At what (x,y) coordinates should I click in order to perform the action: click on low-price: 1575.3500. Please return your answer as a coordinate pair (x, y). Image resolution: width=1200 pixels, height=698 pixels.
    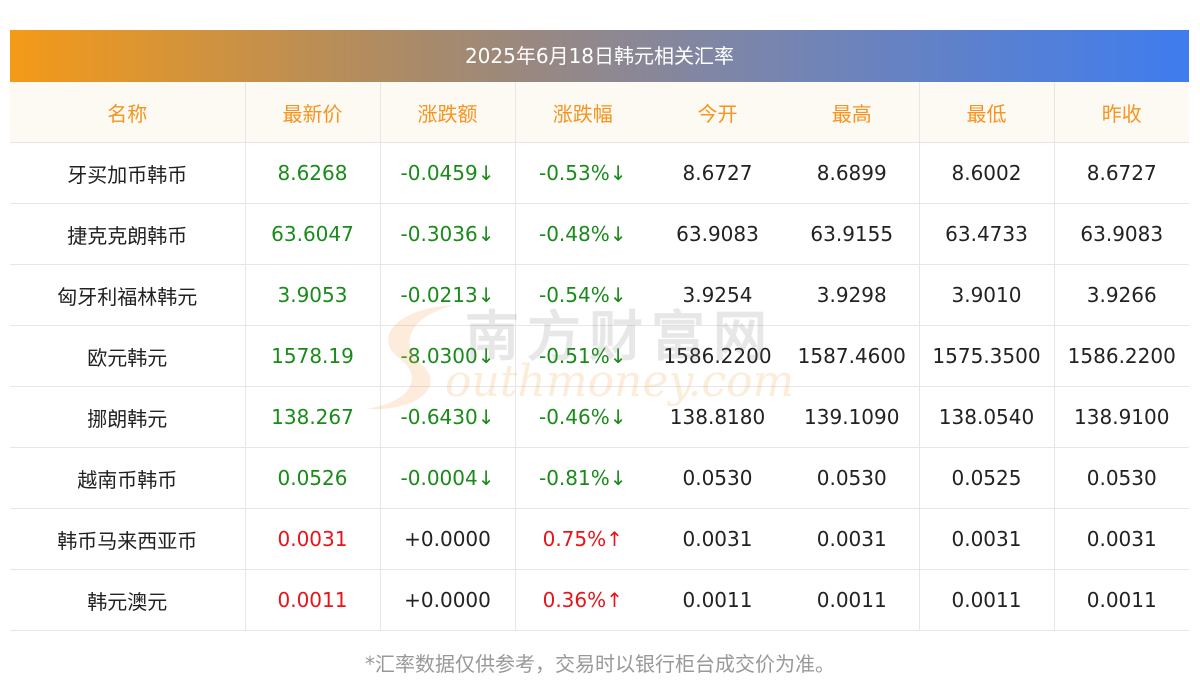
    Looking at the image, I should click on (987, 356).